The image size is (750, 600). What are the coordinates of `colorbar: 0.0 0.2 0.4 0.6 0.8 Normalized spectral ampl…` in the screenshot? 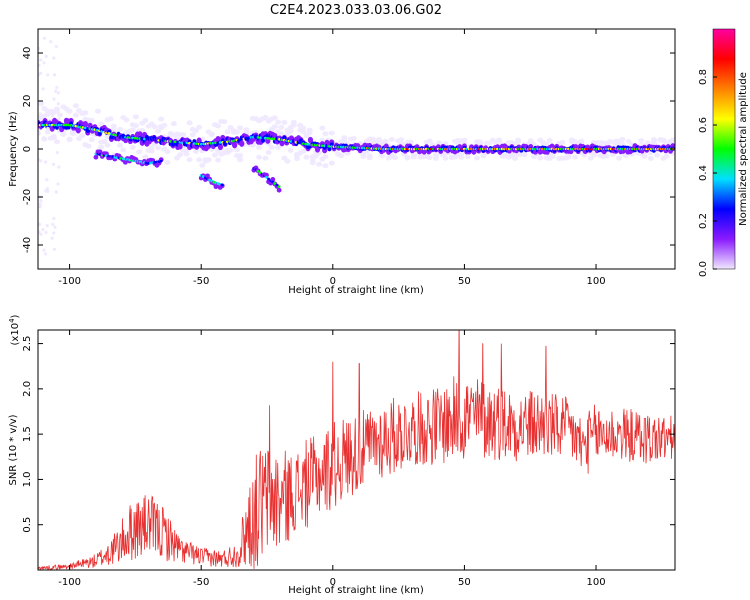 It's located at (723, 152).